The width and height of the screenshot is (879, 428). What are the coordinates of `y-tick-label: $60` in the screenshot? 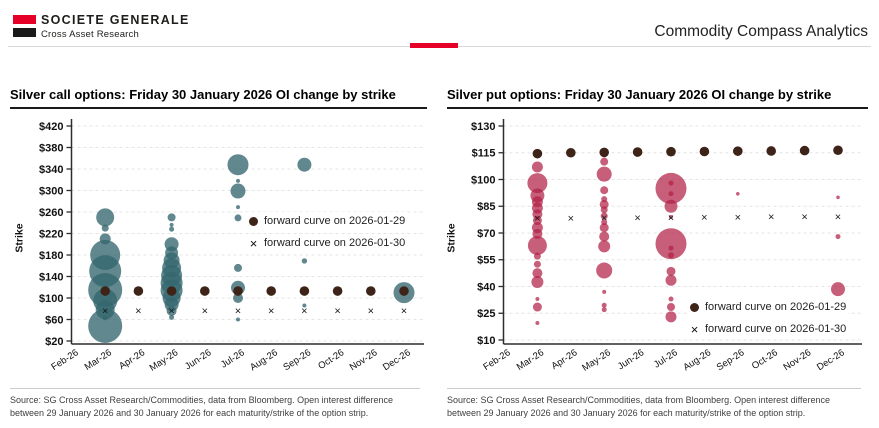 It's located at (54, 320).